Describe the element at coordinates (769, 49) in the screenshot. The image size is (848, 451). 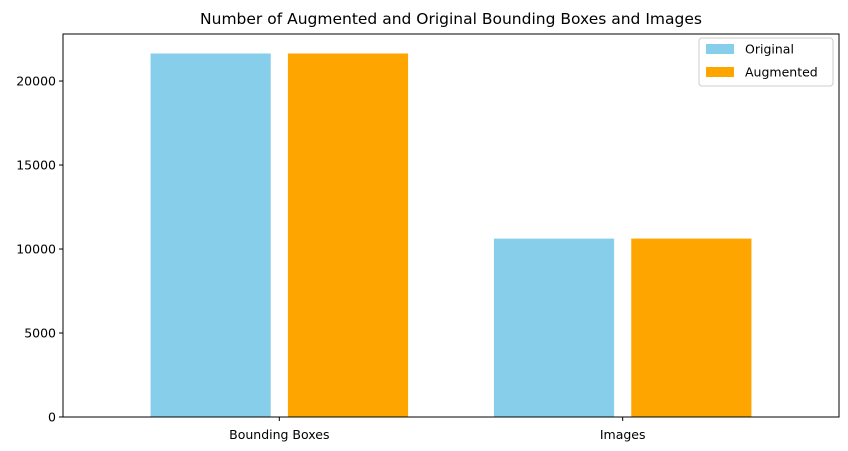
I see `legend-label-original: Original` at that location.